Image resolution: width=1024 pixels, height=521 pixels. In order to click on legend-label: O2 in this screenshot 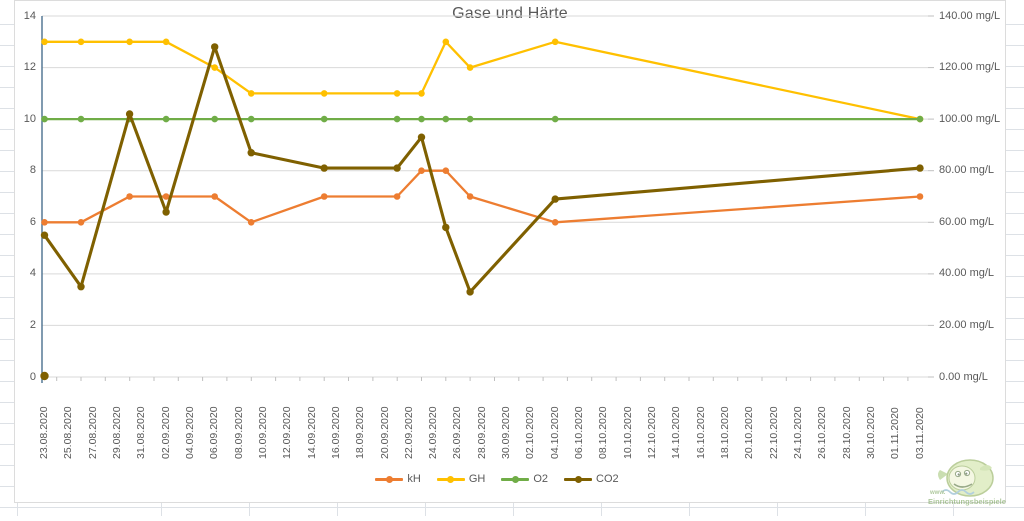, I will do `click(540, 479)`.